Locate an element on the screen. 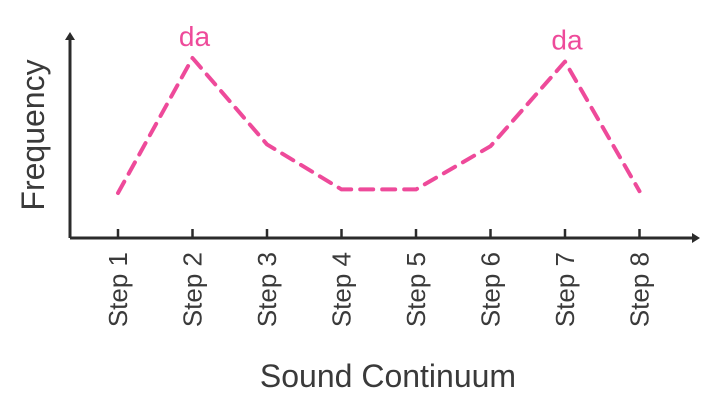 The image size is (701, 396). x-axis-arrowhead is located at coordinates (696, 238).